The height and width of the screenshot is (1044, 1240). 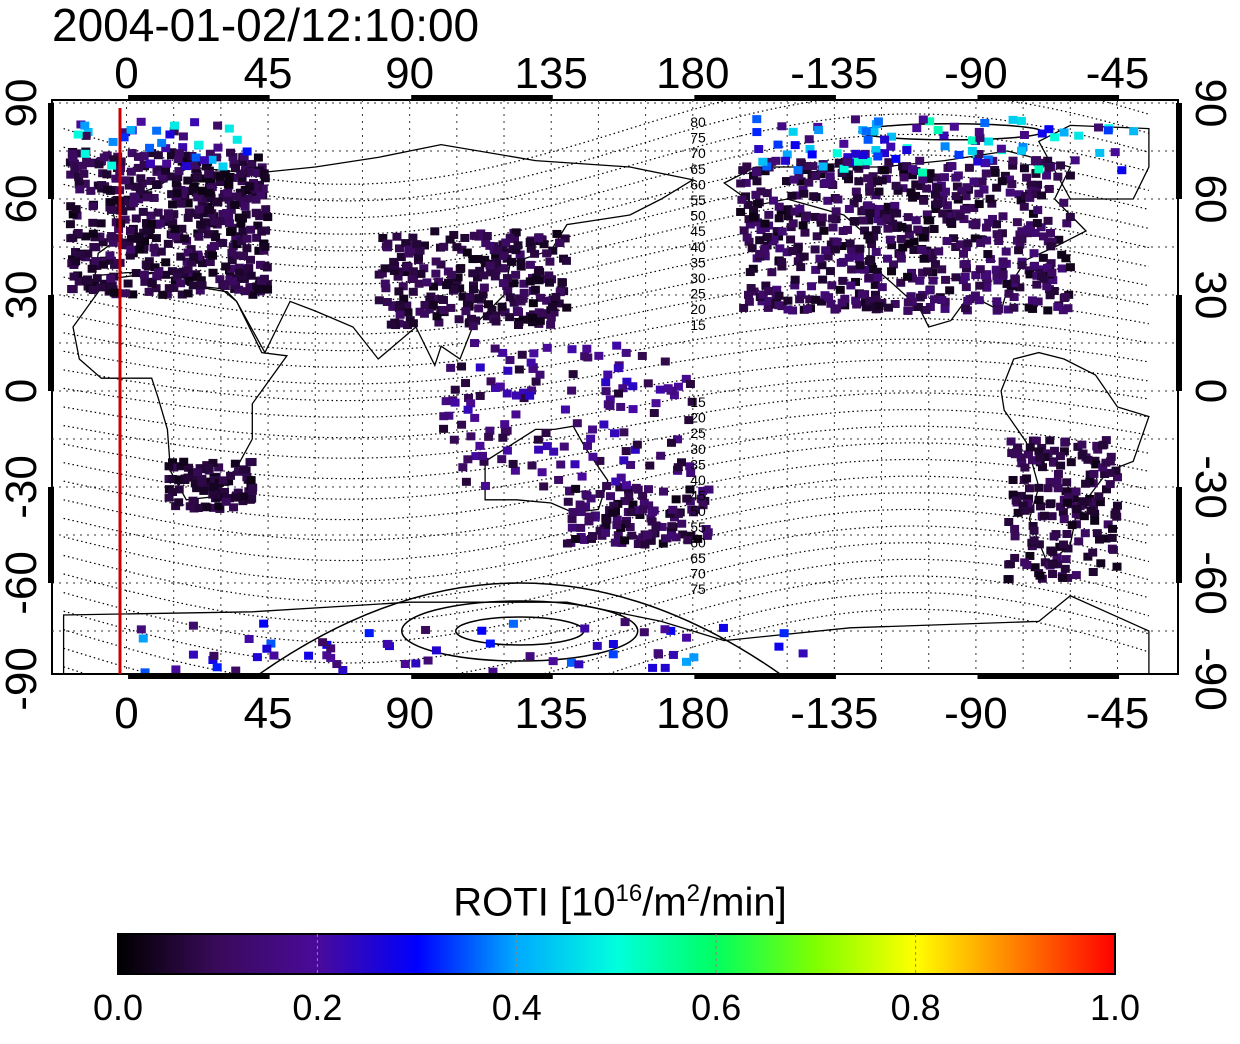 I want to click on contour-label-north: 60, so click(x=698, y=184).